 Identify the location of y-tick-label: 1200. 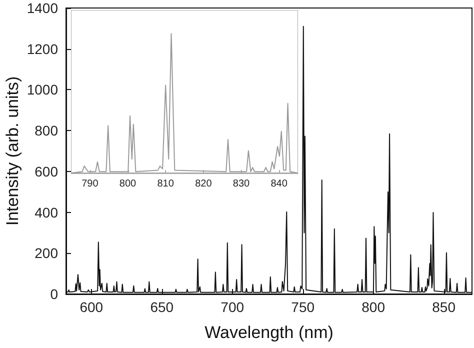
(42, 48).